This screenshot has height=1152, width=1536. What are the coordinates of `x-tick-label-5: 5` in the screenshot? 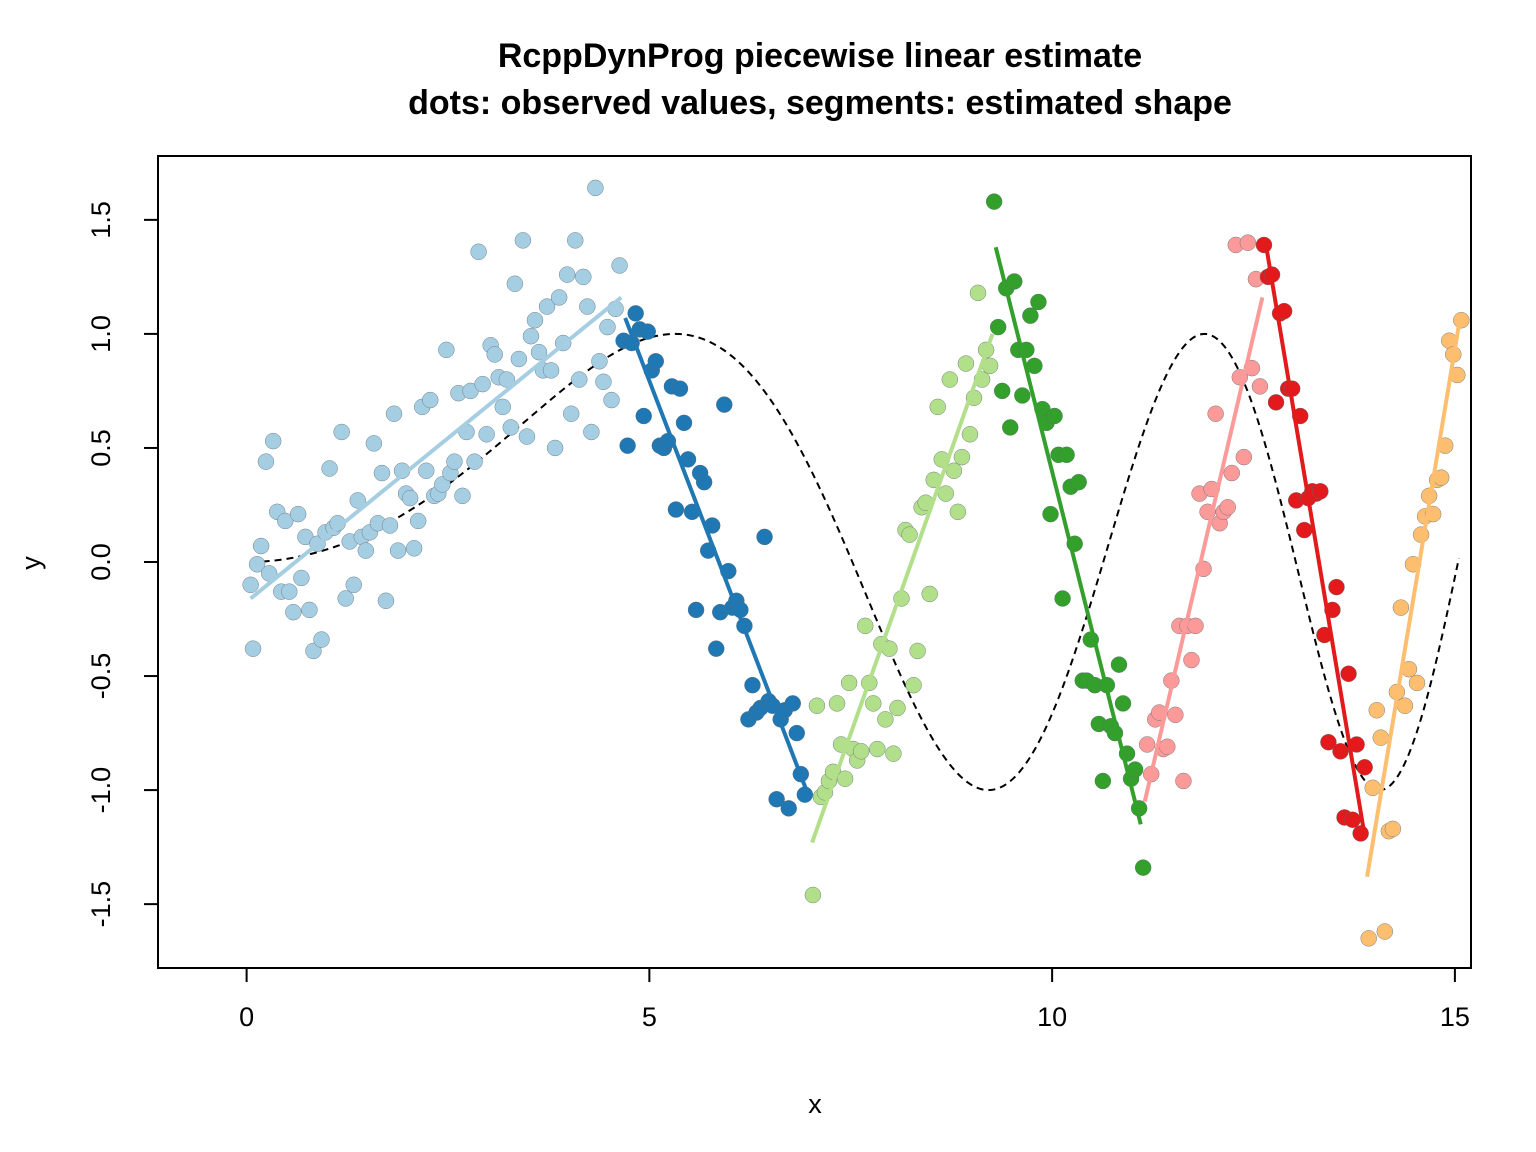 It's located at (649, 1017).